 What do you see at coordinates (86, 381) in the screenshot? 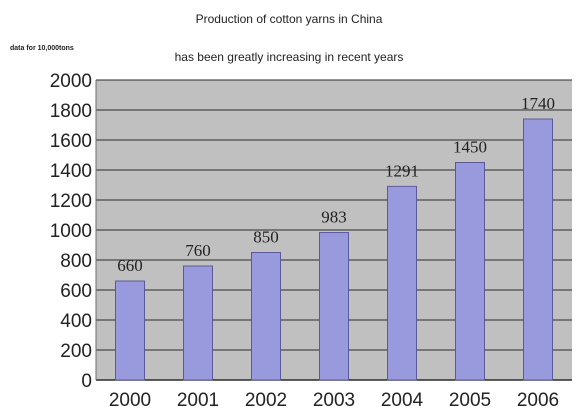
I see `y-tick-label: 0` at bounding box center [86, 381].